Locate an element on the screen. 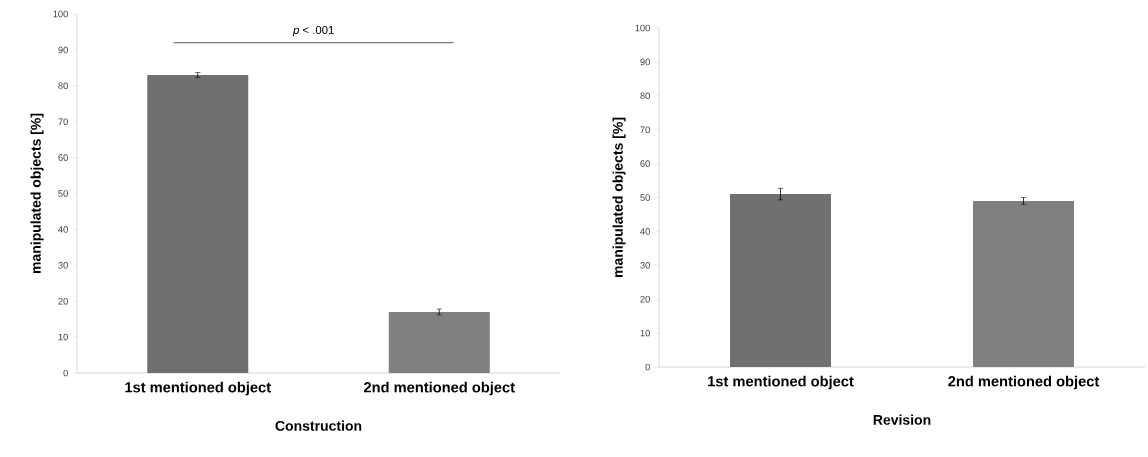 The width and height of the screenshot is (1148, 457). annotation: p < .001 is located at coordinates (313, 31).